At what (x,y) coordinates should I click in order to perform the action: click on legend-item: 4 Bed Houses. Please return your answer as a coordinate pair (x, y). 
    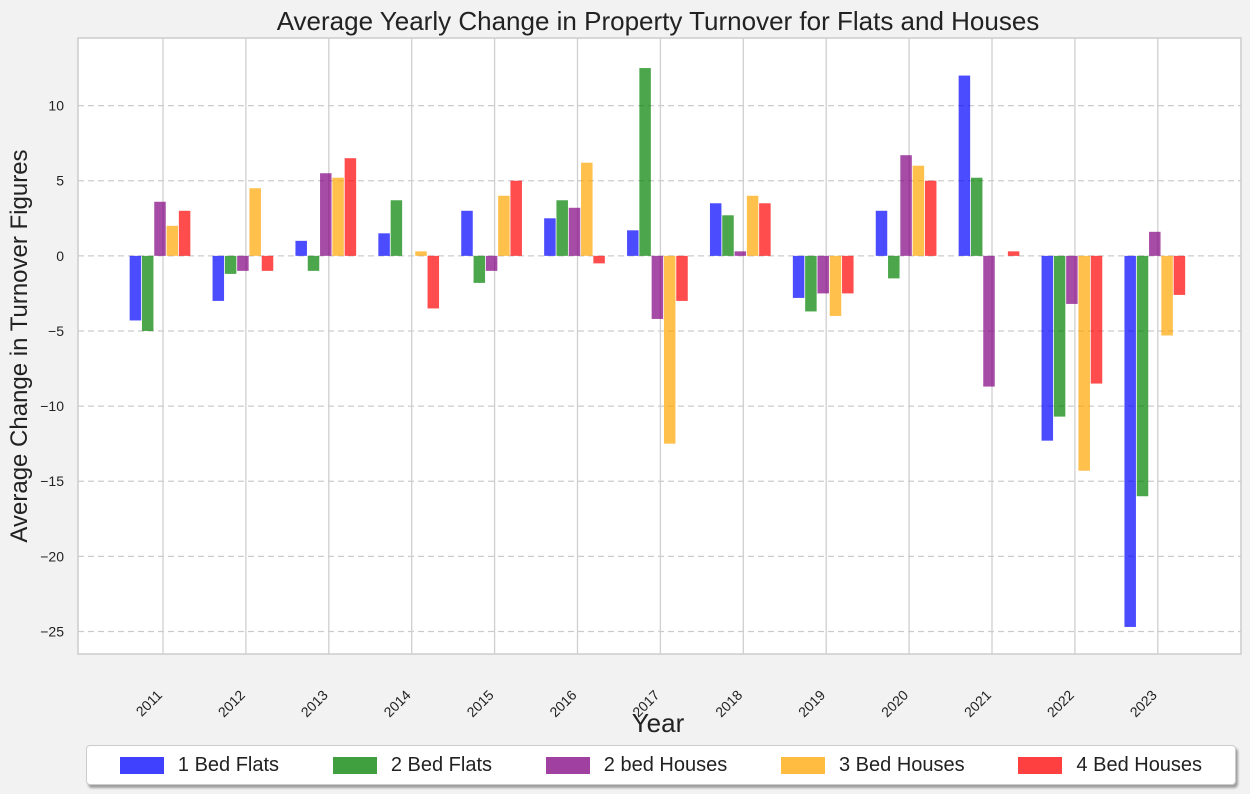
    Looking at the image, I should click on (1110, 765).